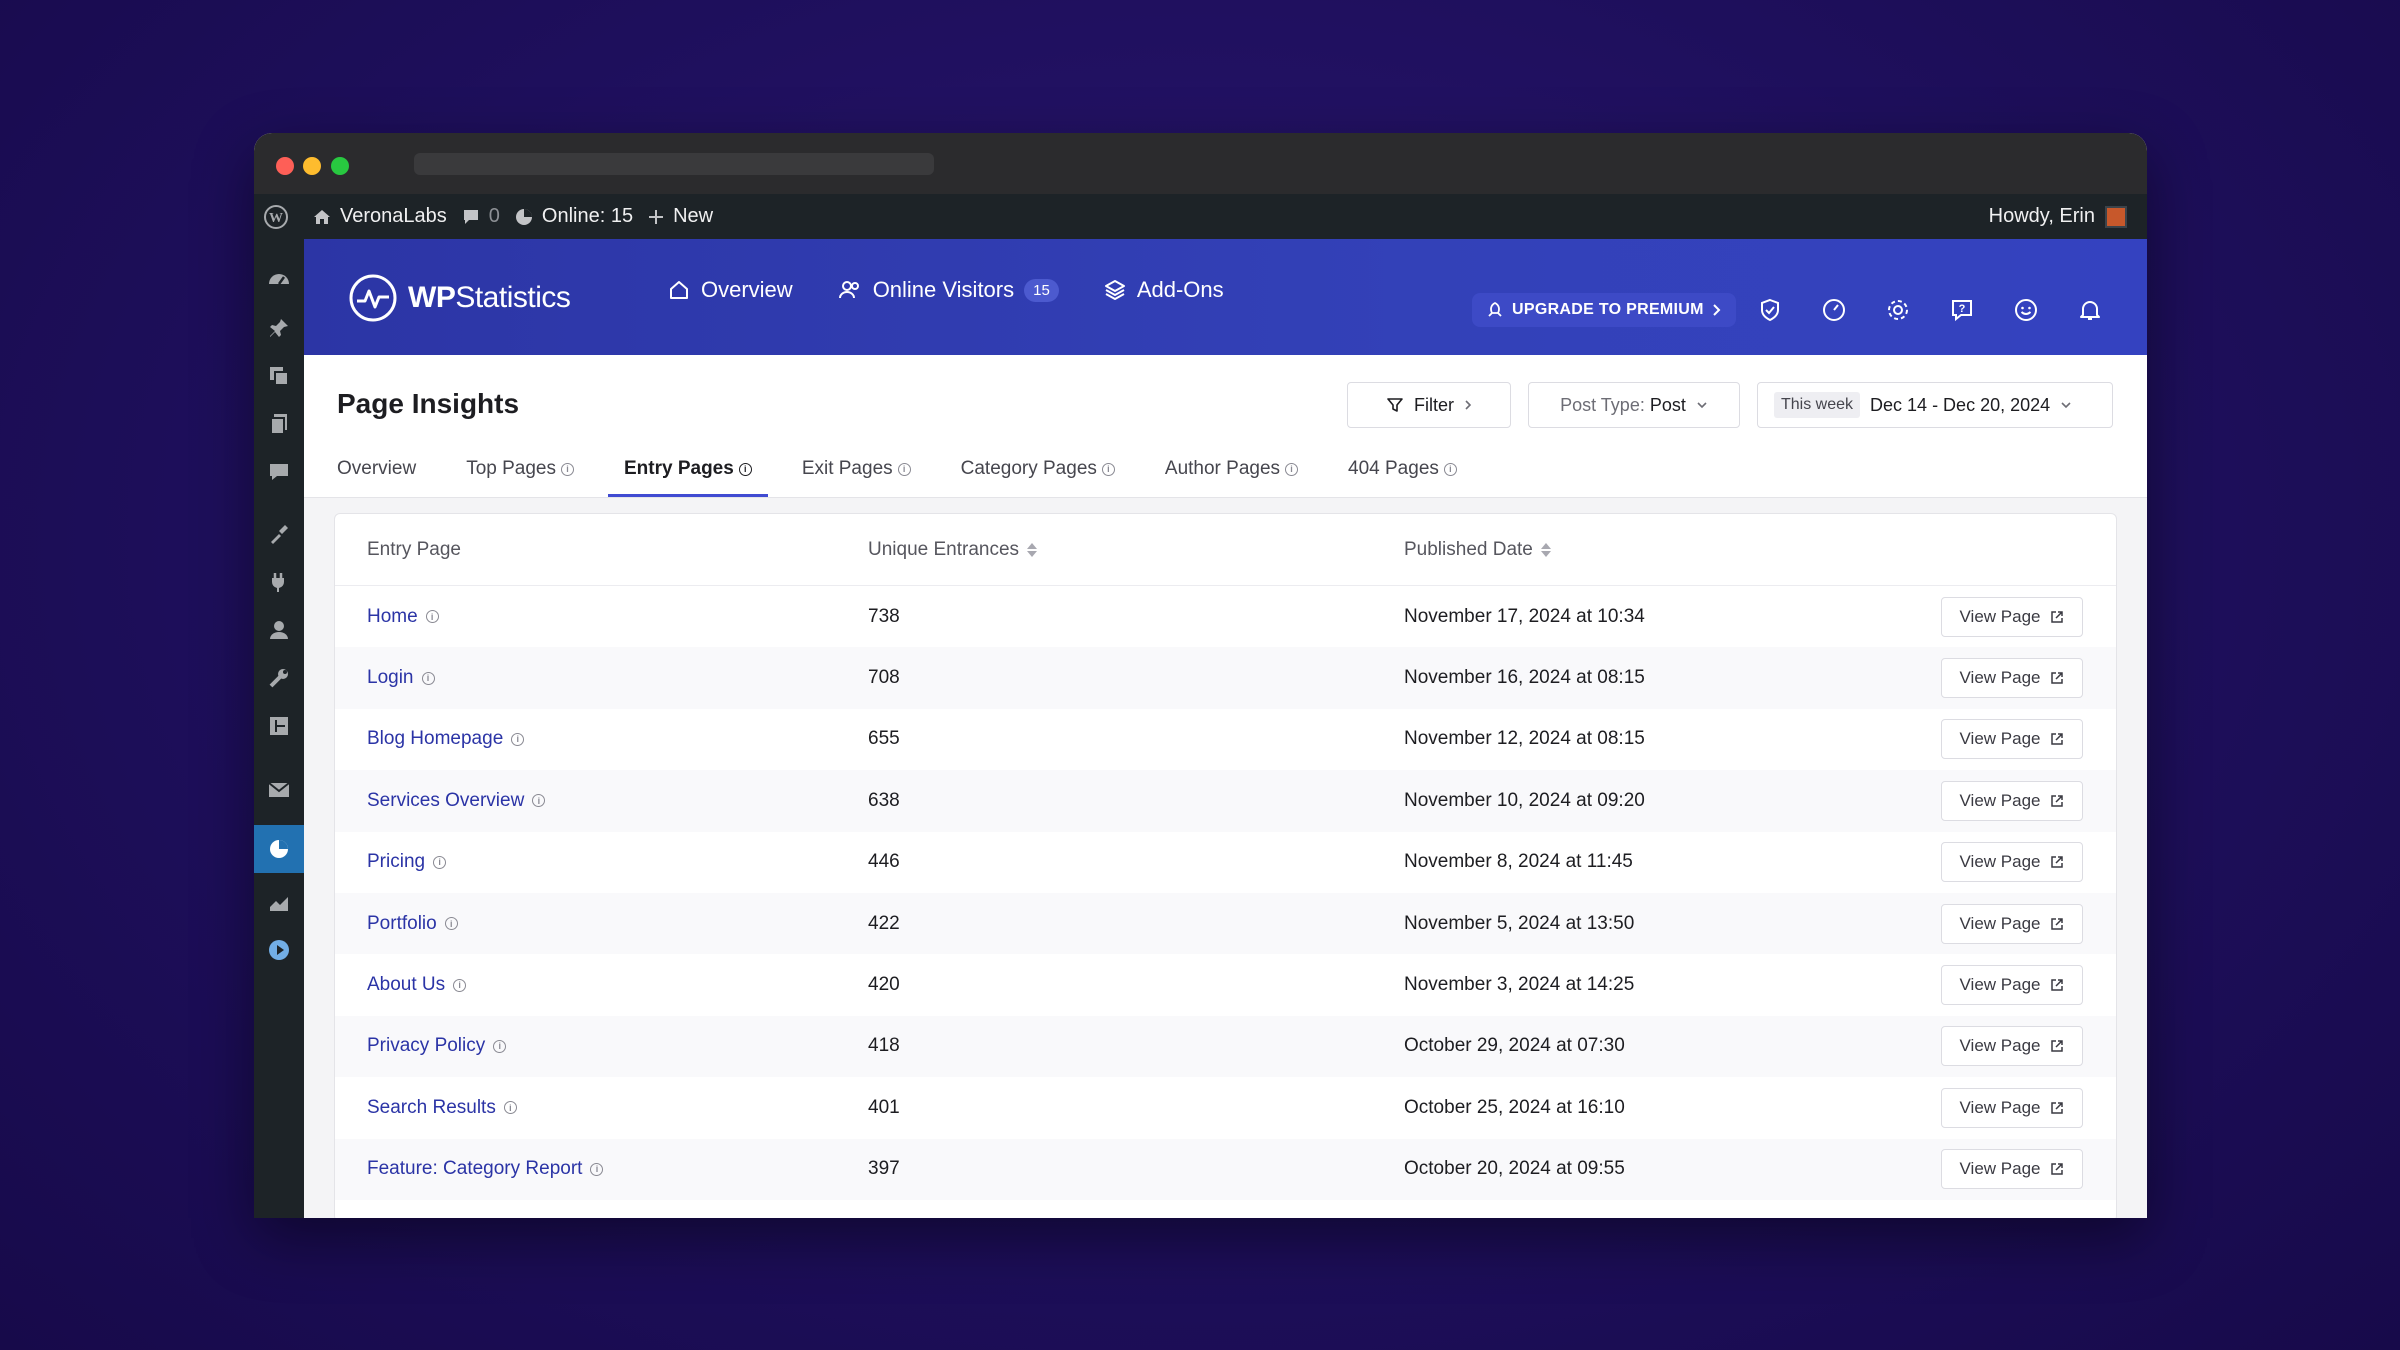 Image resolution: width=2400 pixels, height=1350 pixels. Describe the element at coordinates (1834, 310) in the screenshot. I see `gauge-icon` at that location.